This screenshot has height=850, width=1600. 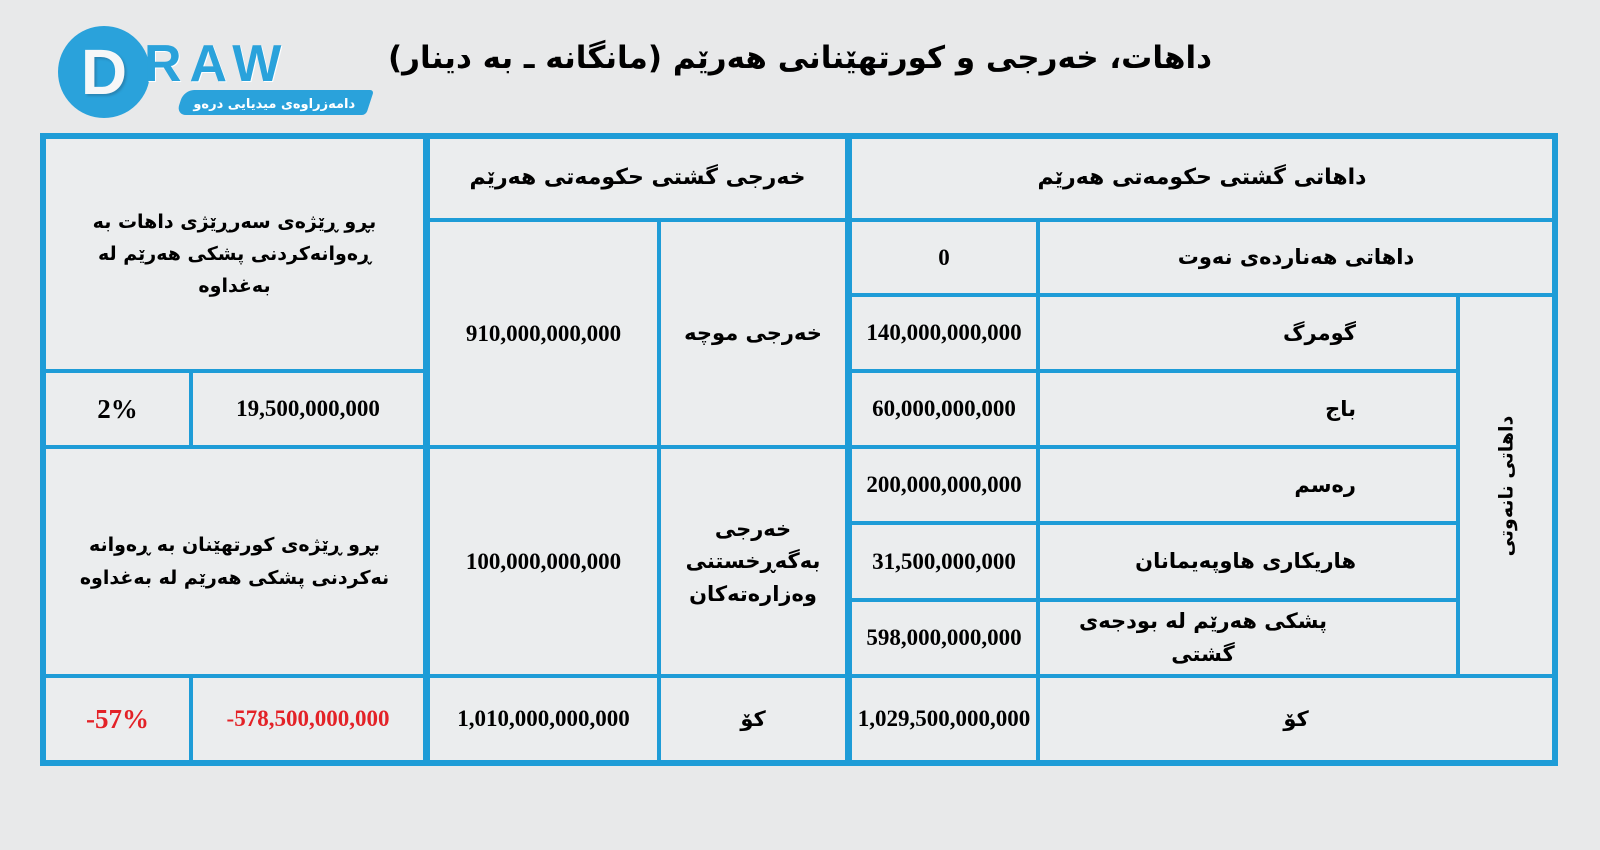 What do you see at coordinates (1248, 333) in the screenshot?
I see `revenue-row-label: گومرگ` at bounding box center [1248, 333].